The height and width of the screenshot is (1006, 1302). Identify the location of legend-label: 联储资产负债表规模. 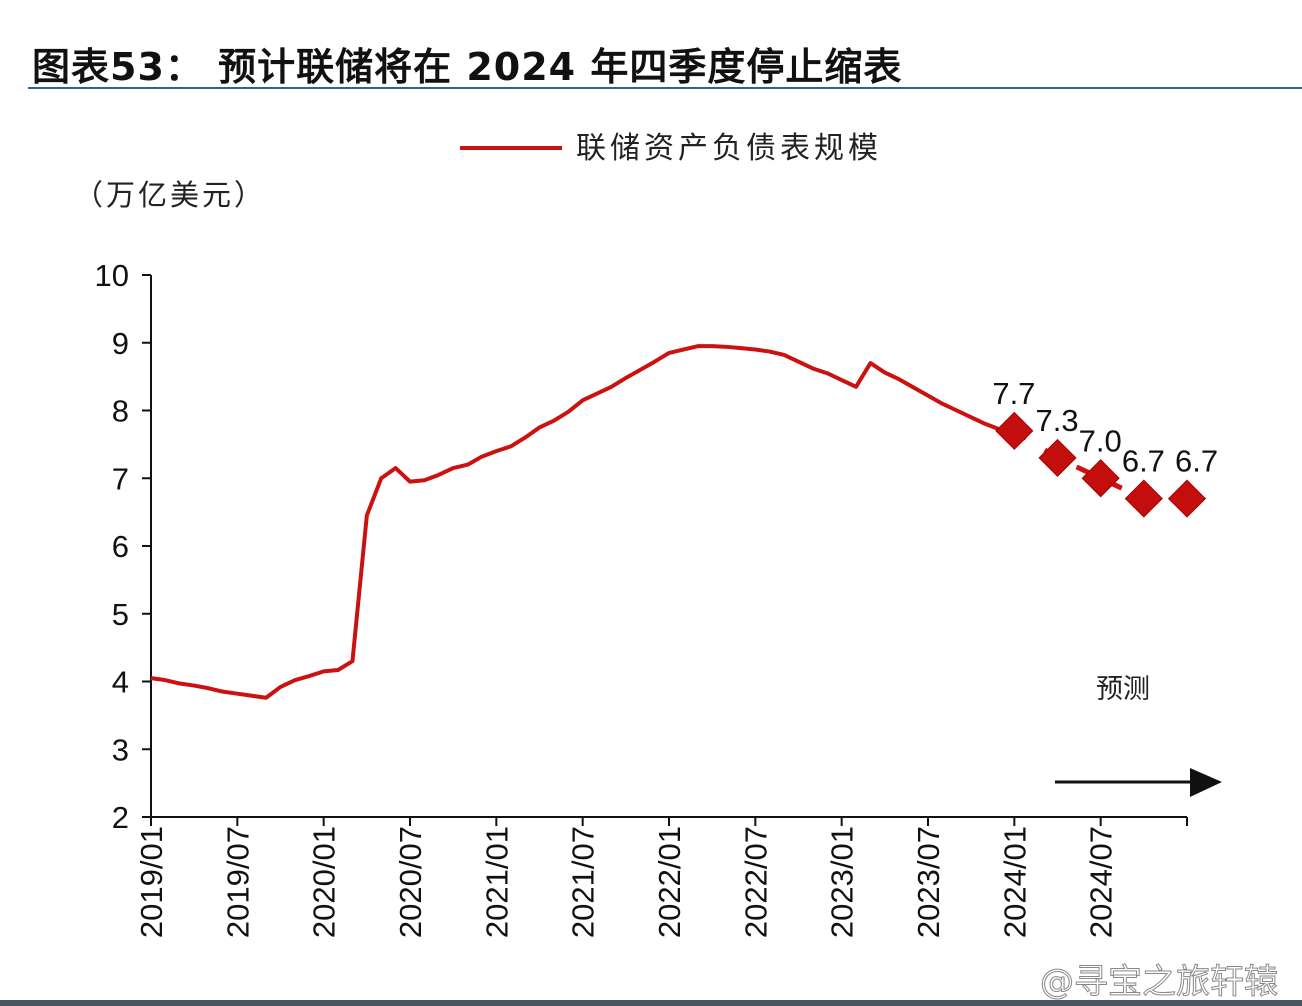
(729, 148).